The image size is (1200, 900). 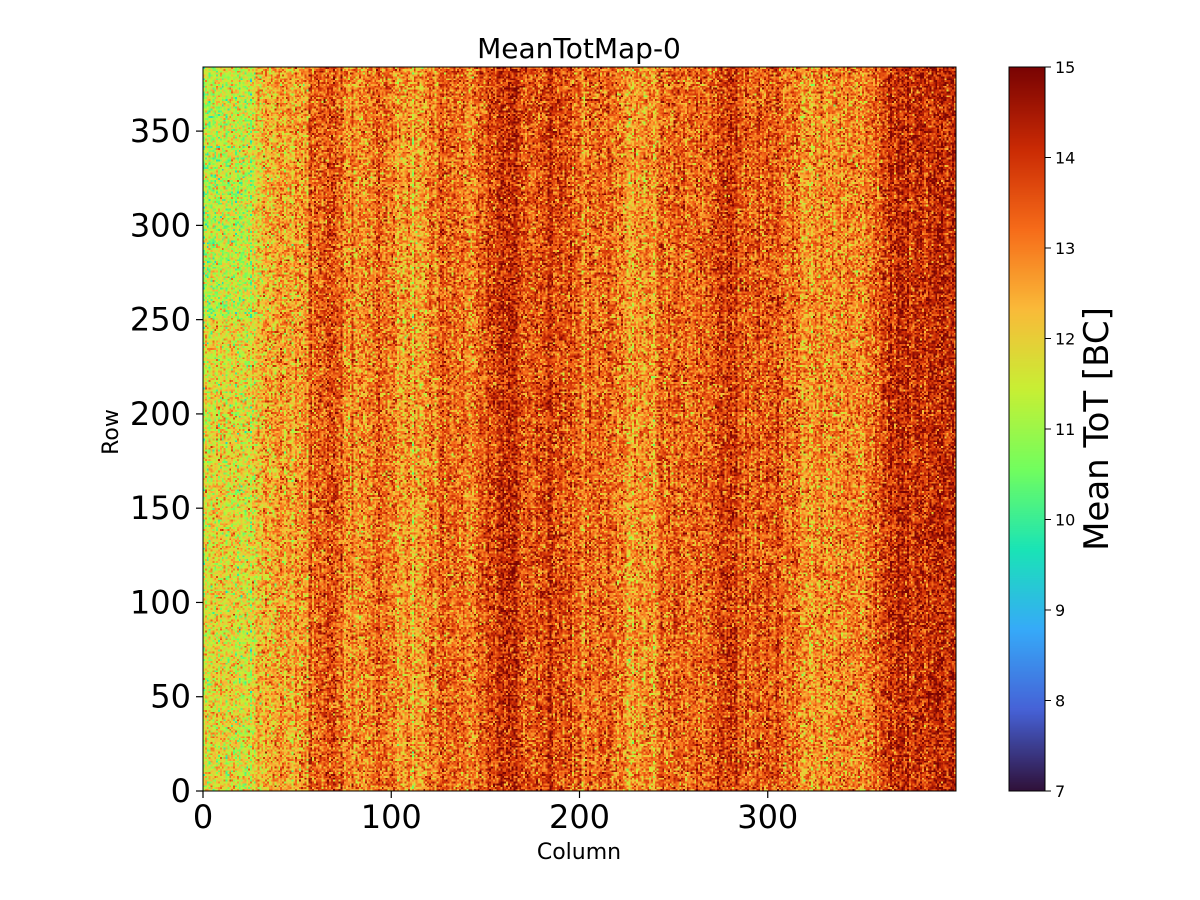 I want to click on colorbar-tick-label: 13, so click(x=1065, y=248).